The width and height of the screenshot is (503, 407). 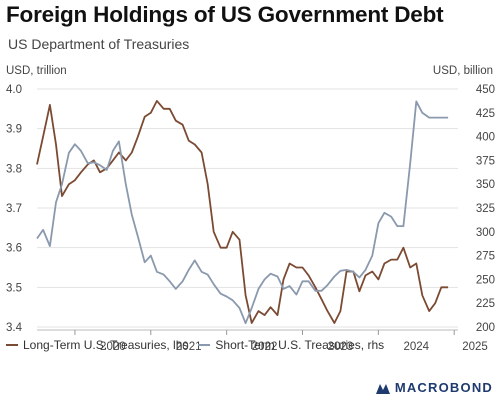 I want to click on left-tick-label: 4.0, so click(x=14, y=90).